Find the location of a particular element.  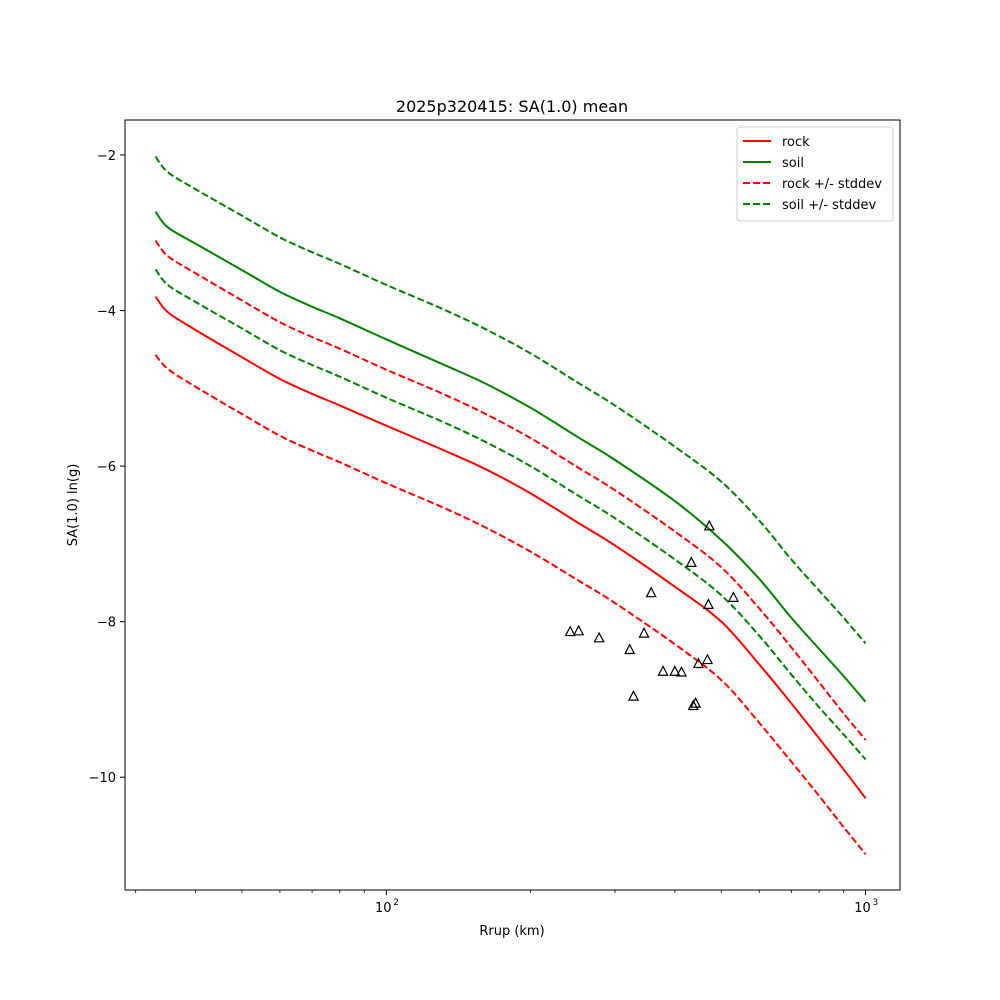

y-tick-label: −8 is located at coordinates (106, 623).